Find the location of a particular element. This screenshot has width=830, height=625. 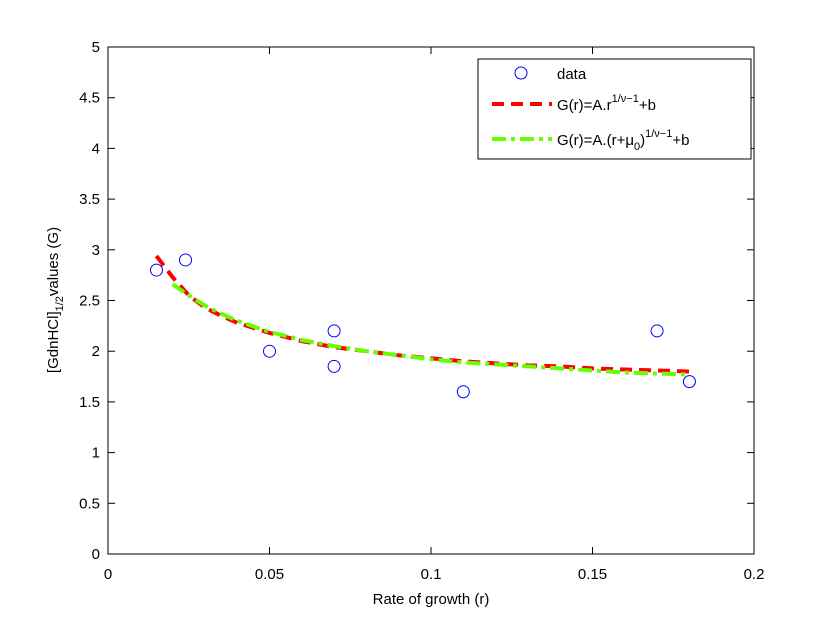

legend-box is located at coordinates (614, 109).